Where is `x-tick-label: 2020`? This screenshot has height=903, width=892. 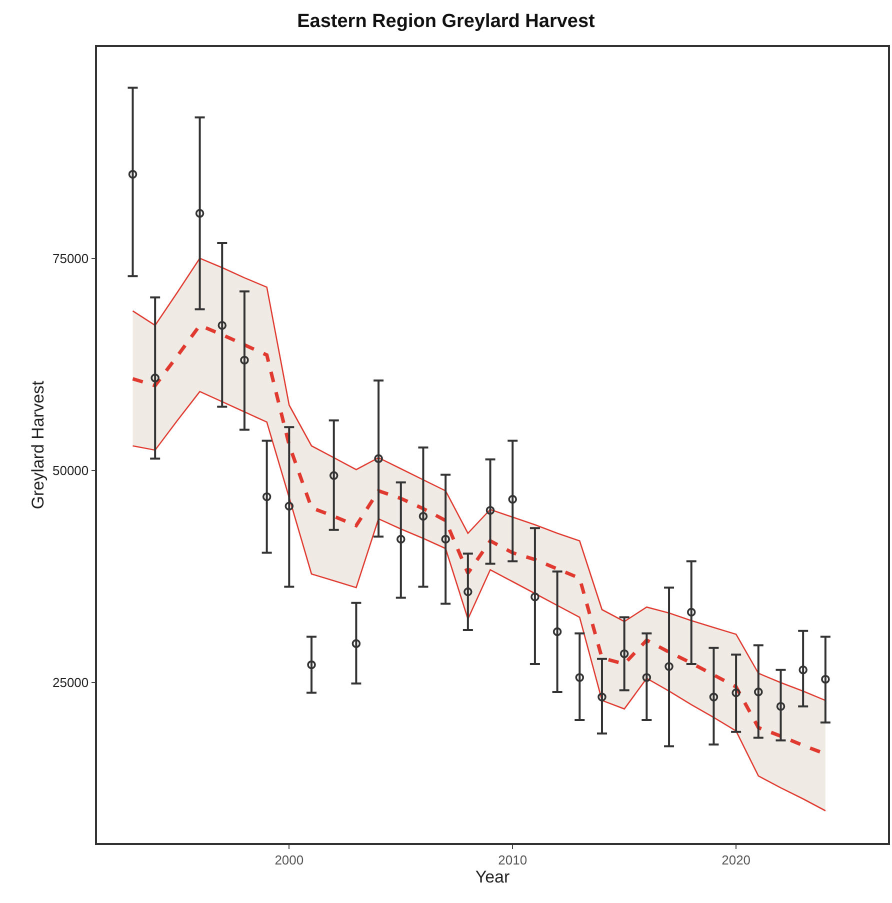 x-tick-label: 2020 is located at coordinates (736, 860).